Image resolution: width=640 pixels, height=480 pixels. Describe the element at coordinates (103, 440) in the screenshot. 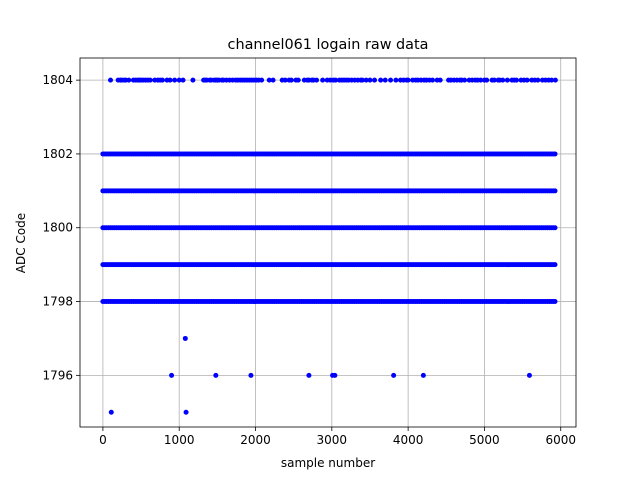

I see `x-tick-label: 0` at that location.